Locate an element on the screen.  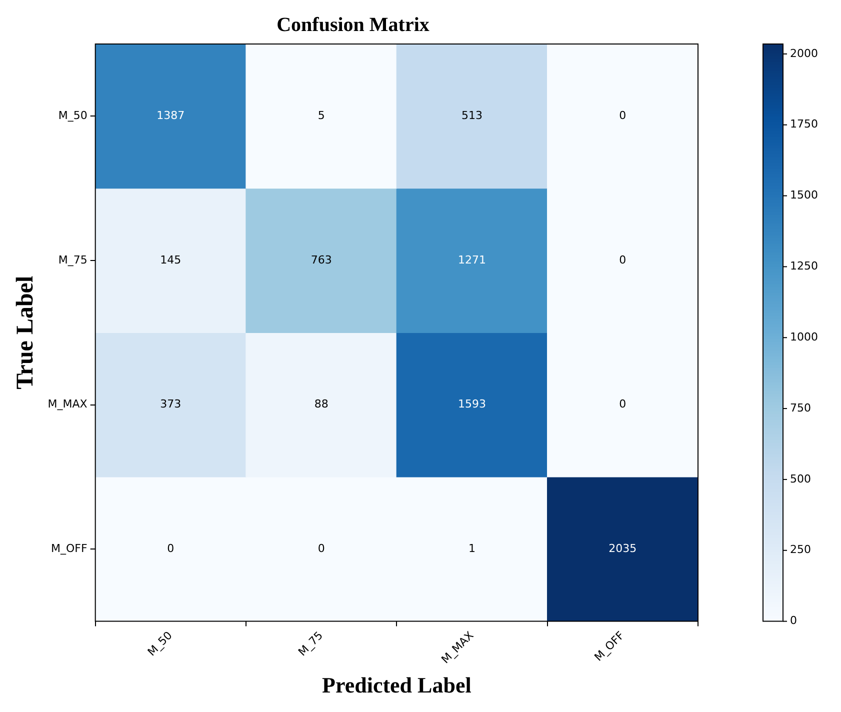
data-label: 1 is located at coordinates (472, 548).